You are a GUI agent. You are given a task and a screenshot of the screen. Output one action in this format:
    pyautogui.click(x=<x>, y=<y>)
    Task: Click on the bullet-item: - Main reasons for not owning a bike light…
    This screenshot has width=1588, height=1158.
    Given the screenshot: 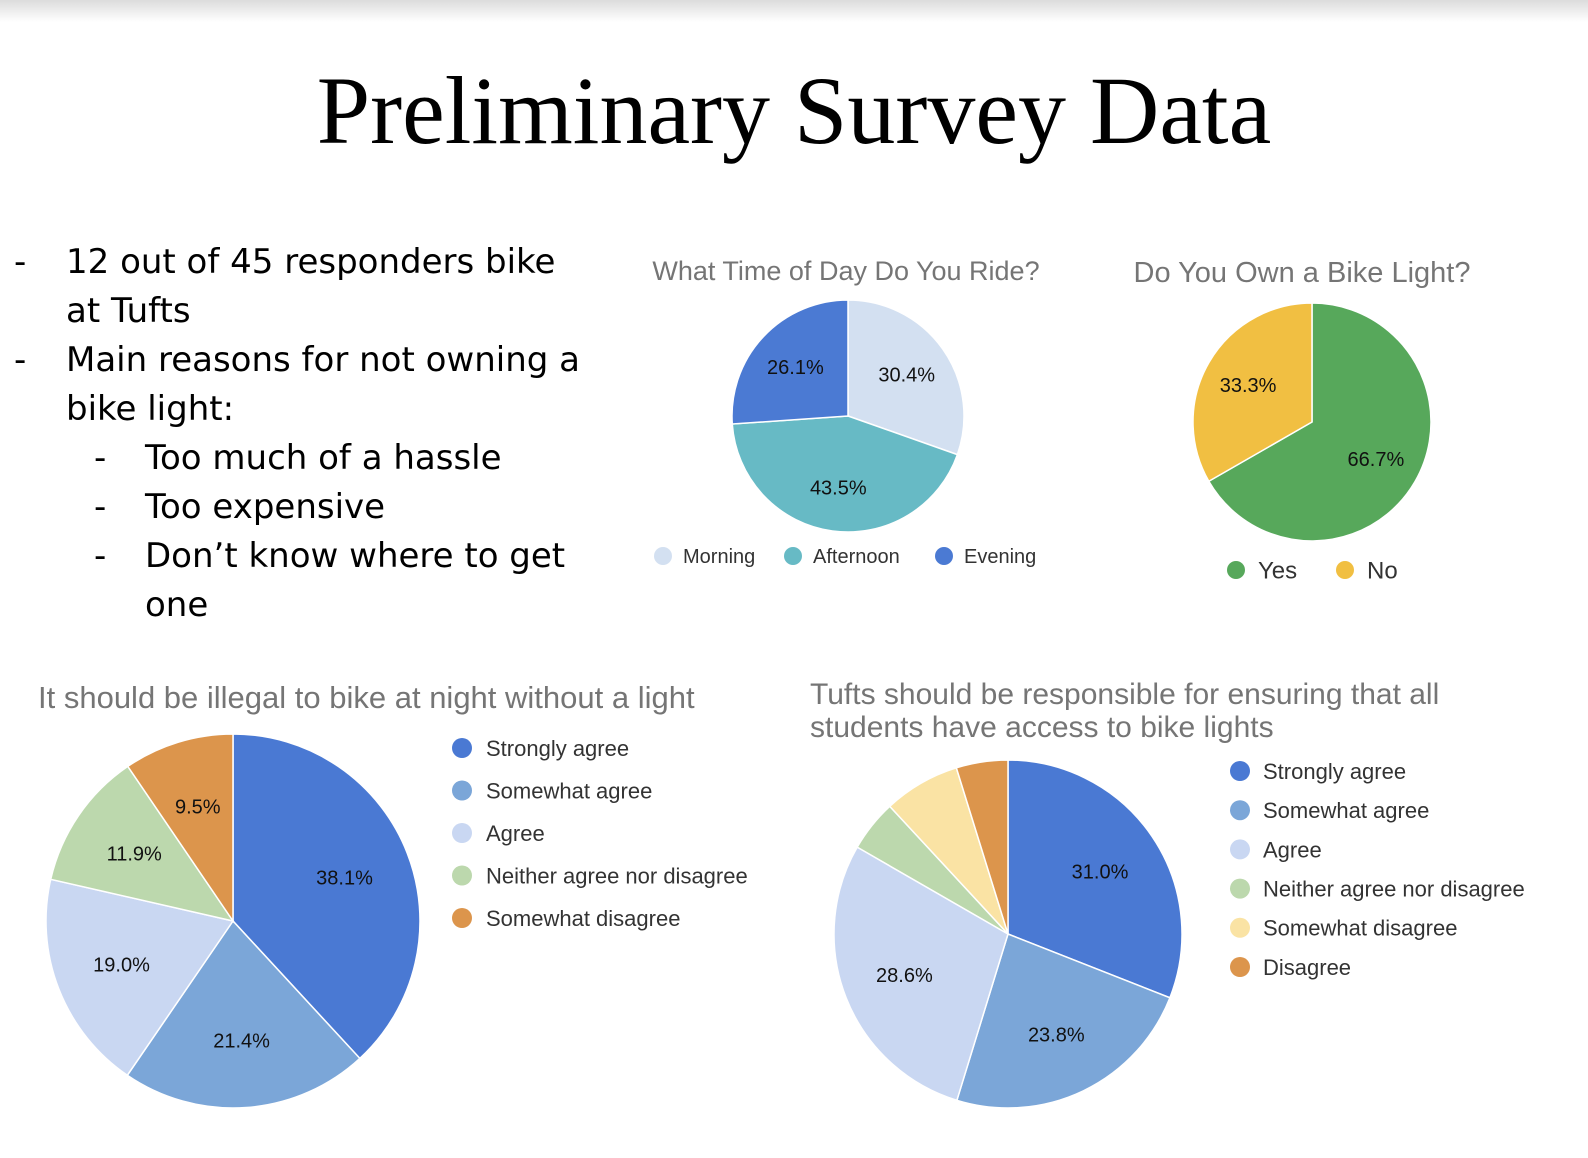 What is the action you would take?
    pyautogui.click(x=314, y=385)
    